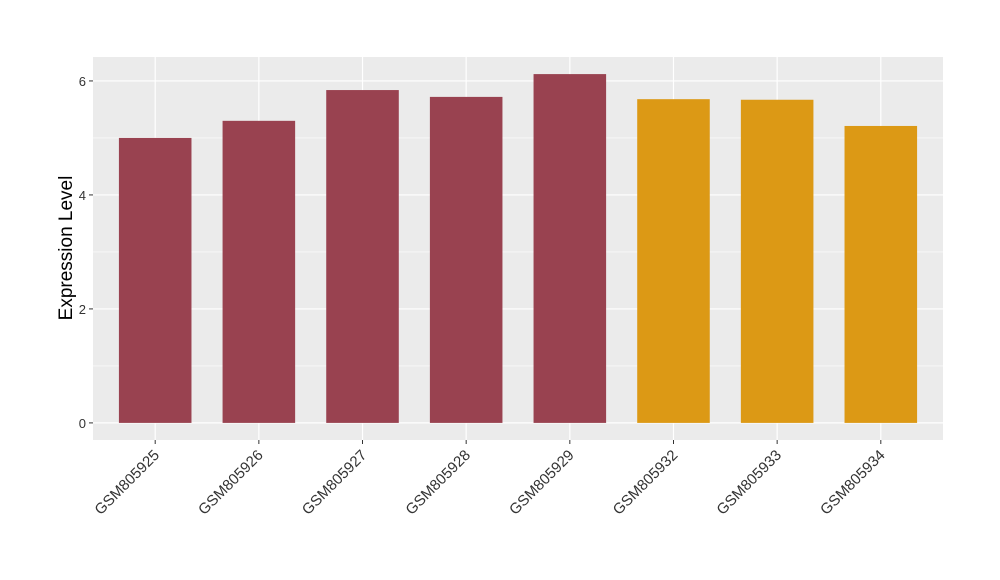 This screenshot has width=1000, height=580. I want to click on x-tick-label: GSM805933, so click(749, 483).